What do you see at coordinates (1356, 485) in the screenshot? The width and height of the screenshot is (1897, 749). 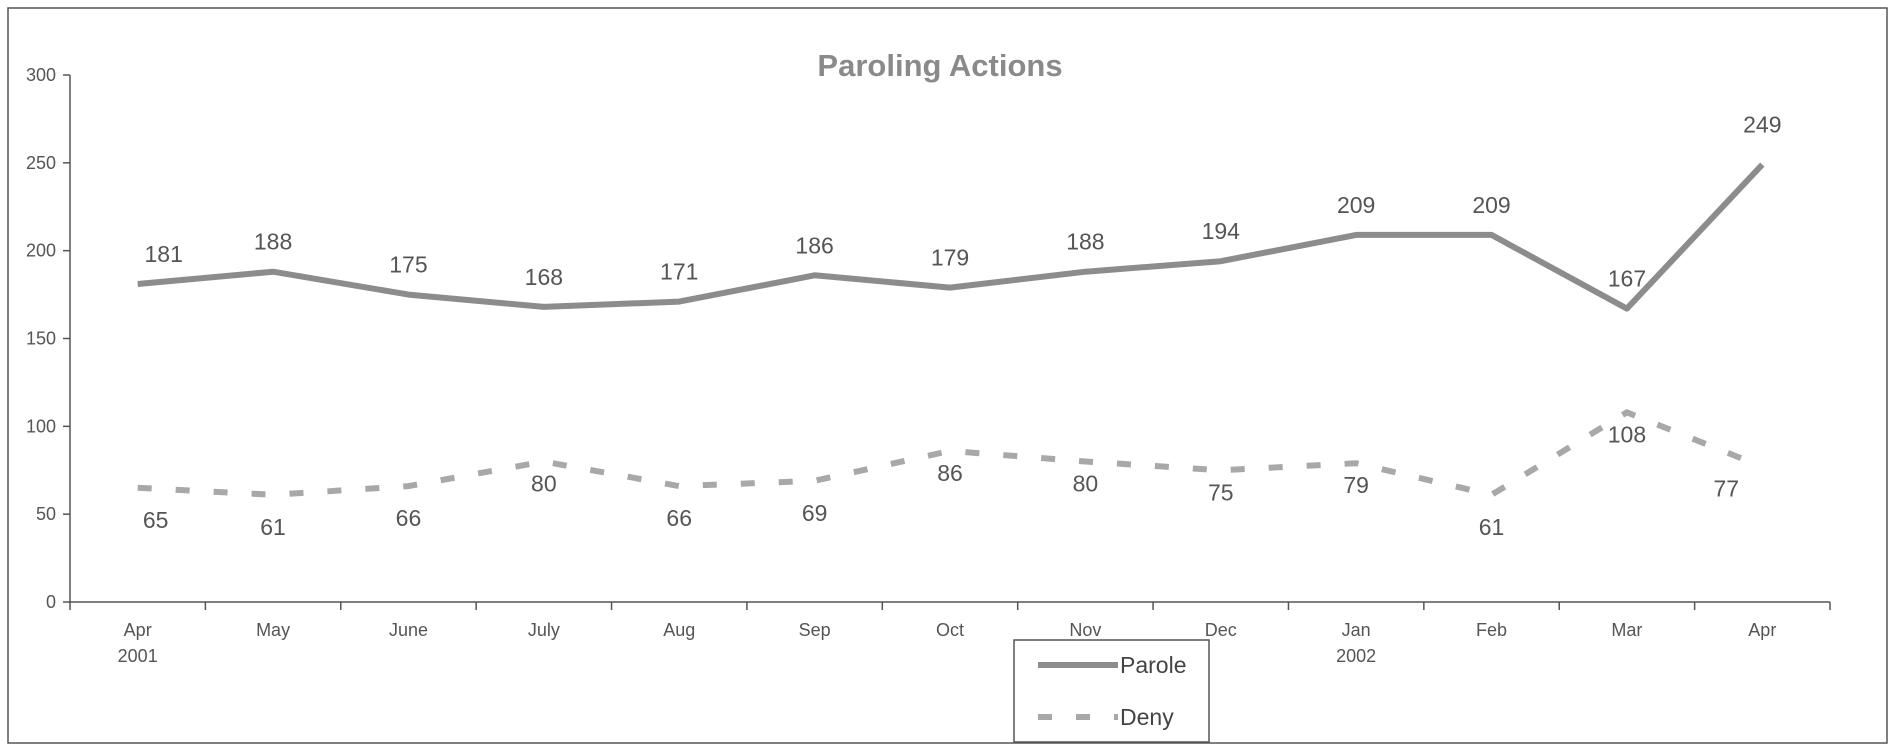 I see `data-label-deny: 79` at bounding box center [1356, 485].